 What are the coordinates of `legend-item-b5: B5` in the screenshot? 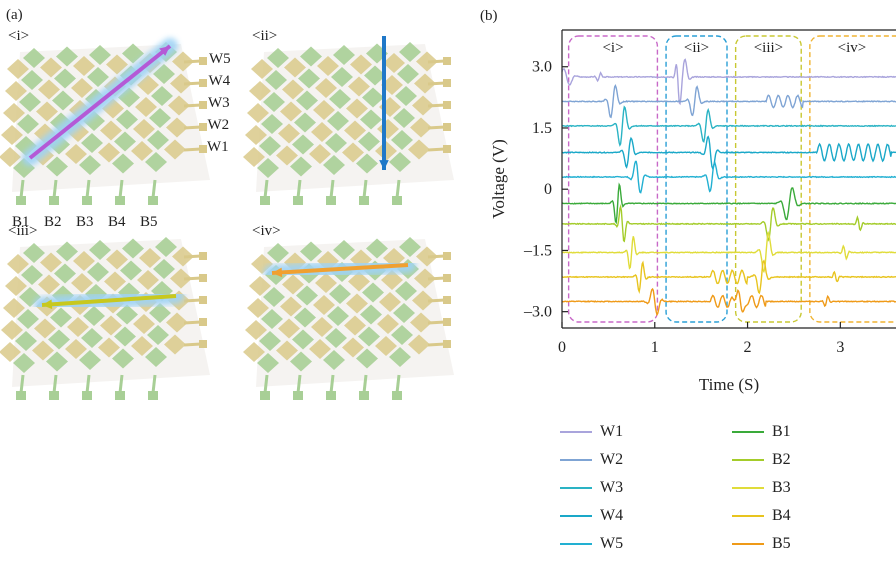 It's located at (761, 544).